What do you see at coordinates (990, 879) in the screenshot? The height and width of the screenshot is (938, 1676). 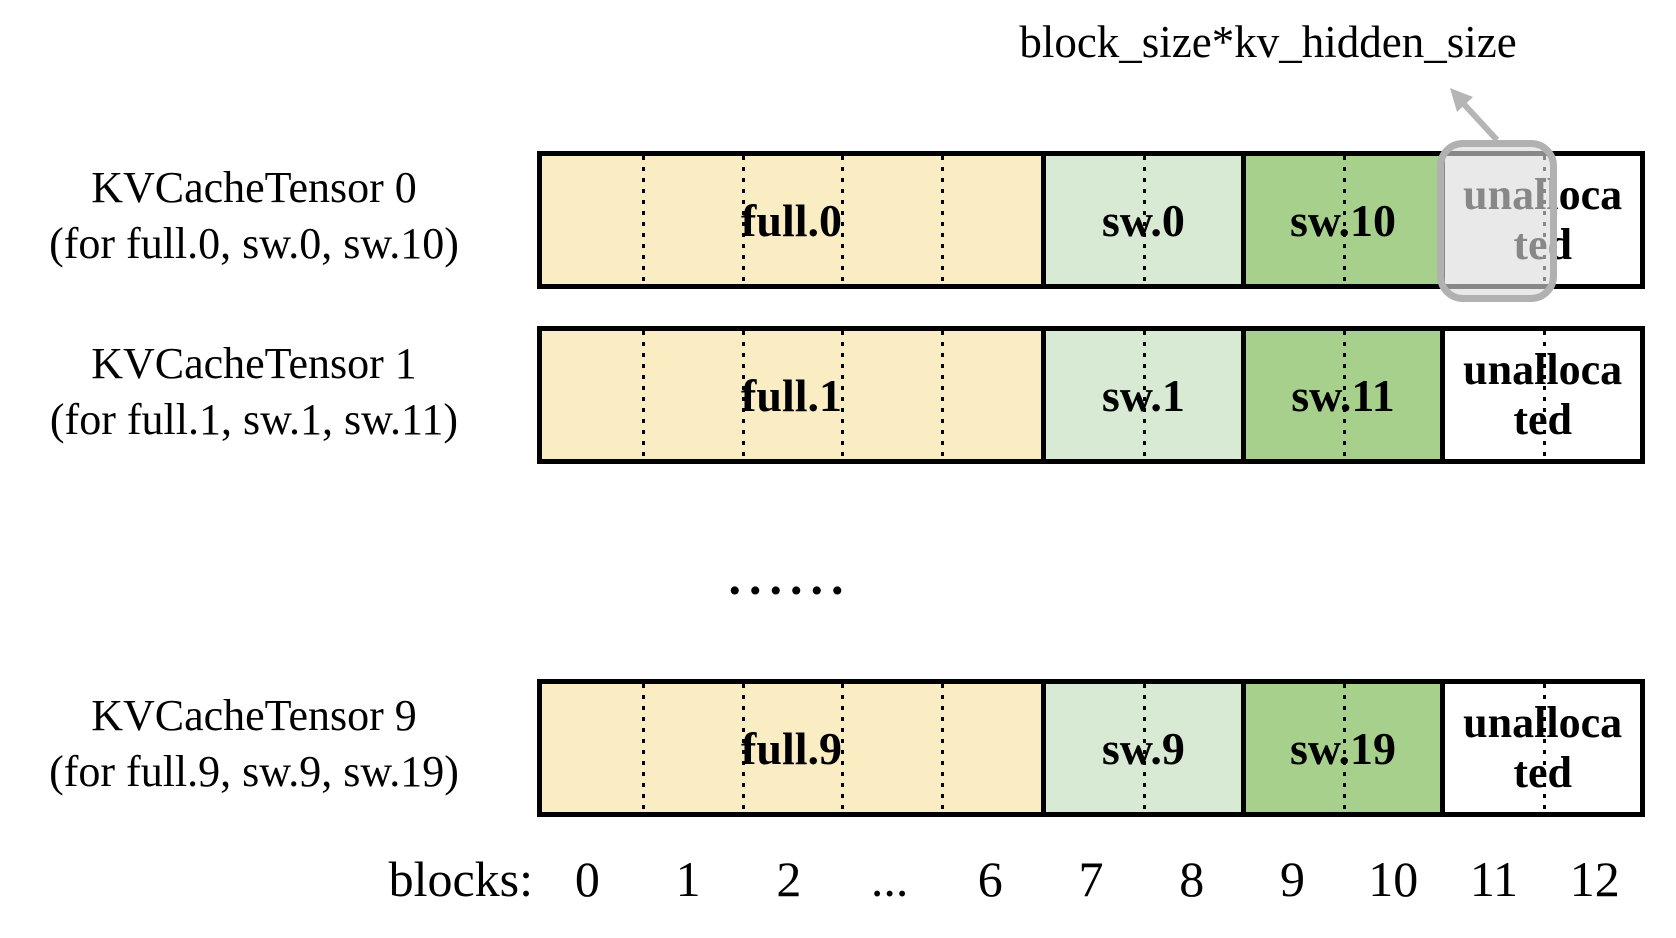 I see `block-tick: 6` at bounding box center [990, 879].